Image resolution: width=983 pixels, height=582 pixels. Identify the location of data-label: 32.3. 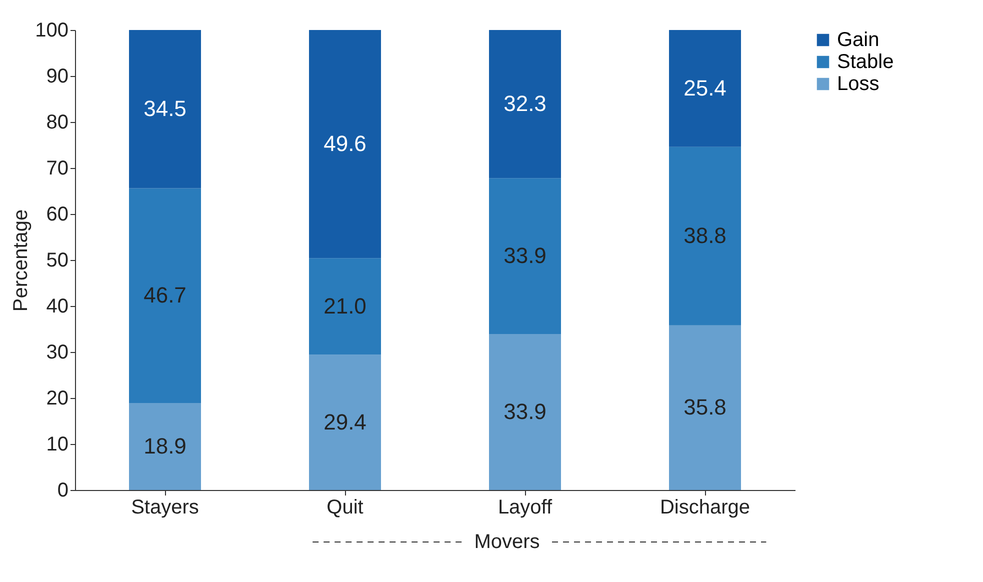
(525, 103).